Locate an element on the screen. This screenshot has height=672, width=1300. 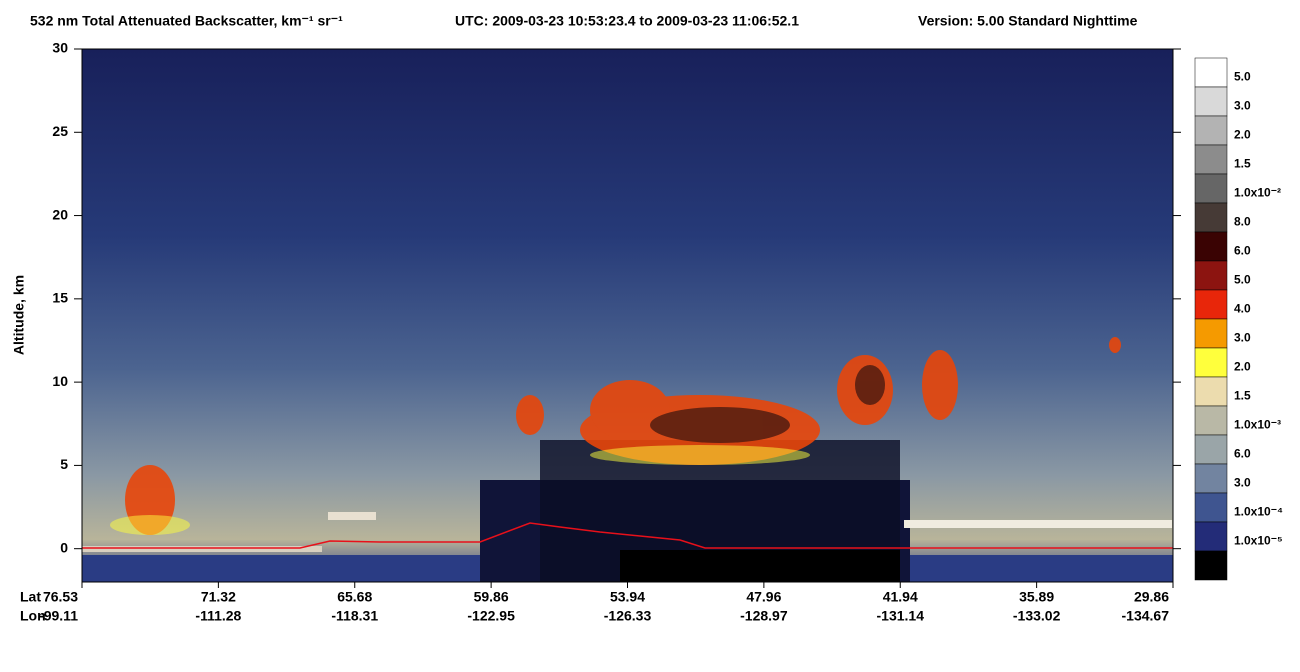
y-tick-label: 20 is located at coordinates (60, 214).